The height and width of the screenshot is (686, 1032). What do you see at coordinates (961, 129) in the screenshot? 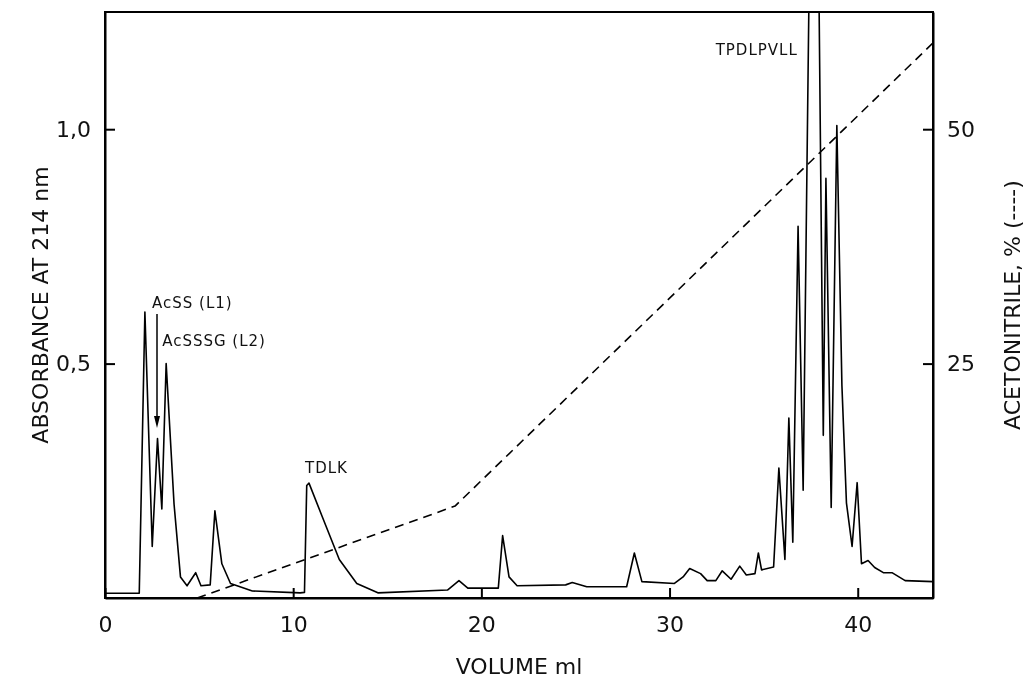
I see `y2-tick-label: 50` at bounding box center [961, 129].